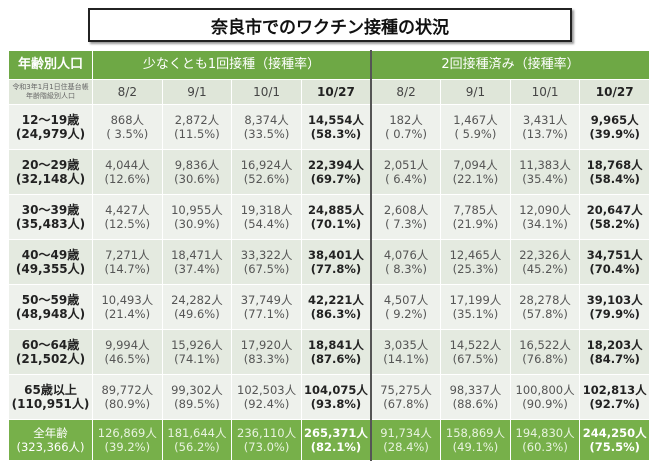  I want to click on first-dose-header: 少なくとも1回接種（接種率）, so click(232, 65).